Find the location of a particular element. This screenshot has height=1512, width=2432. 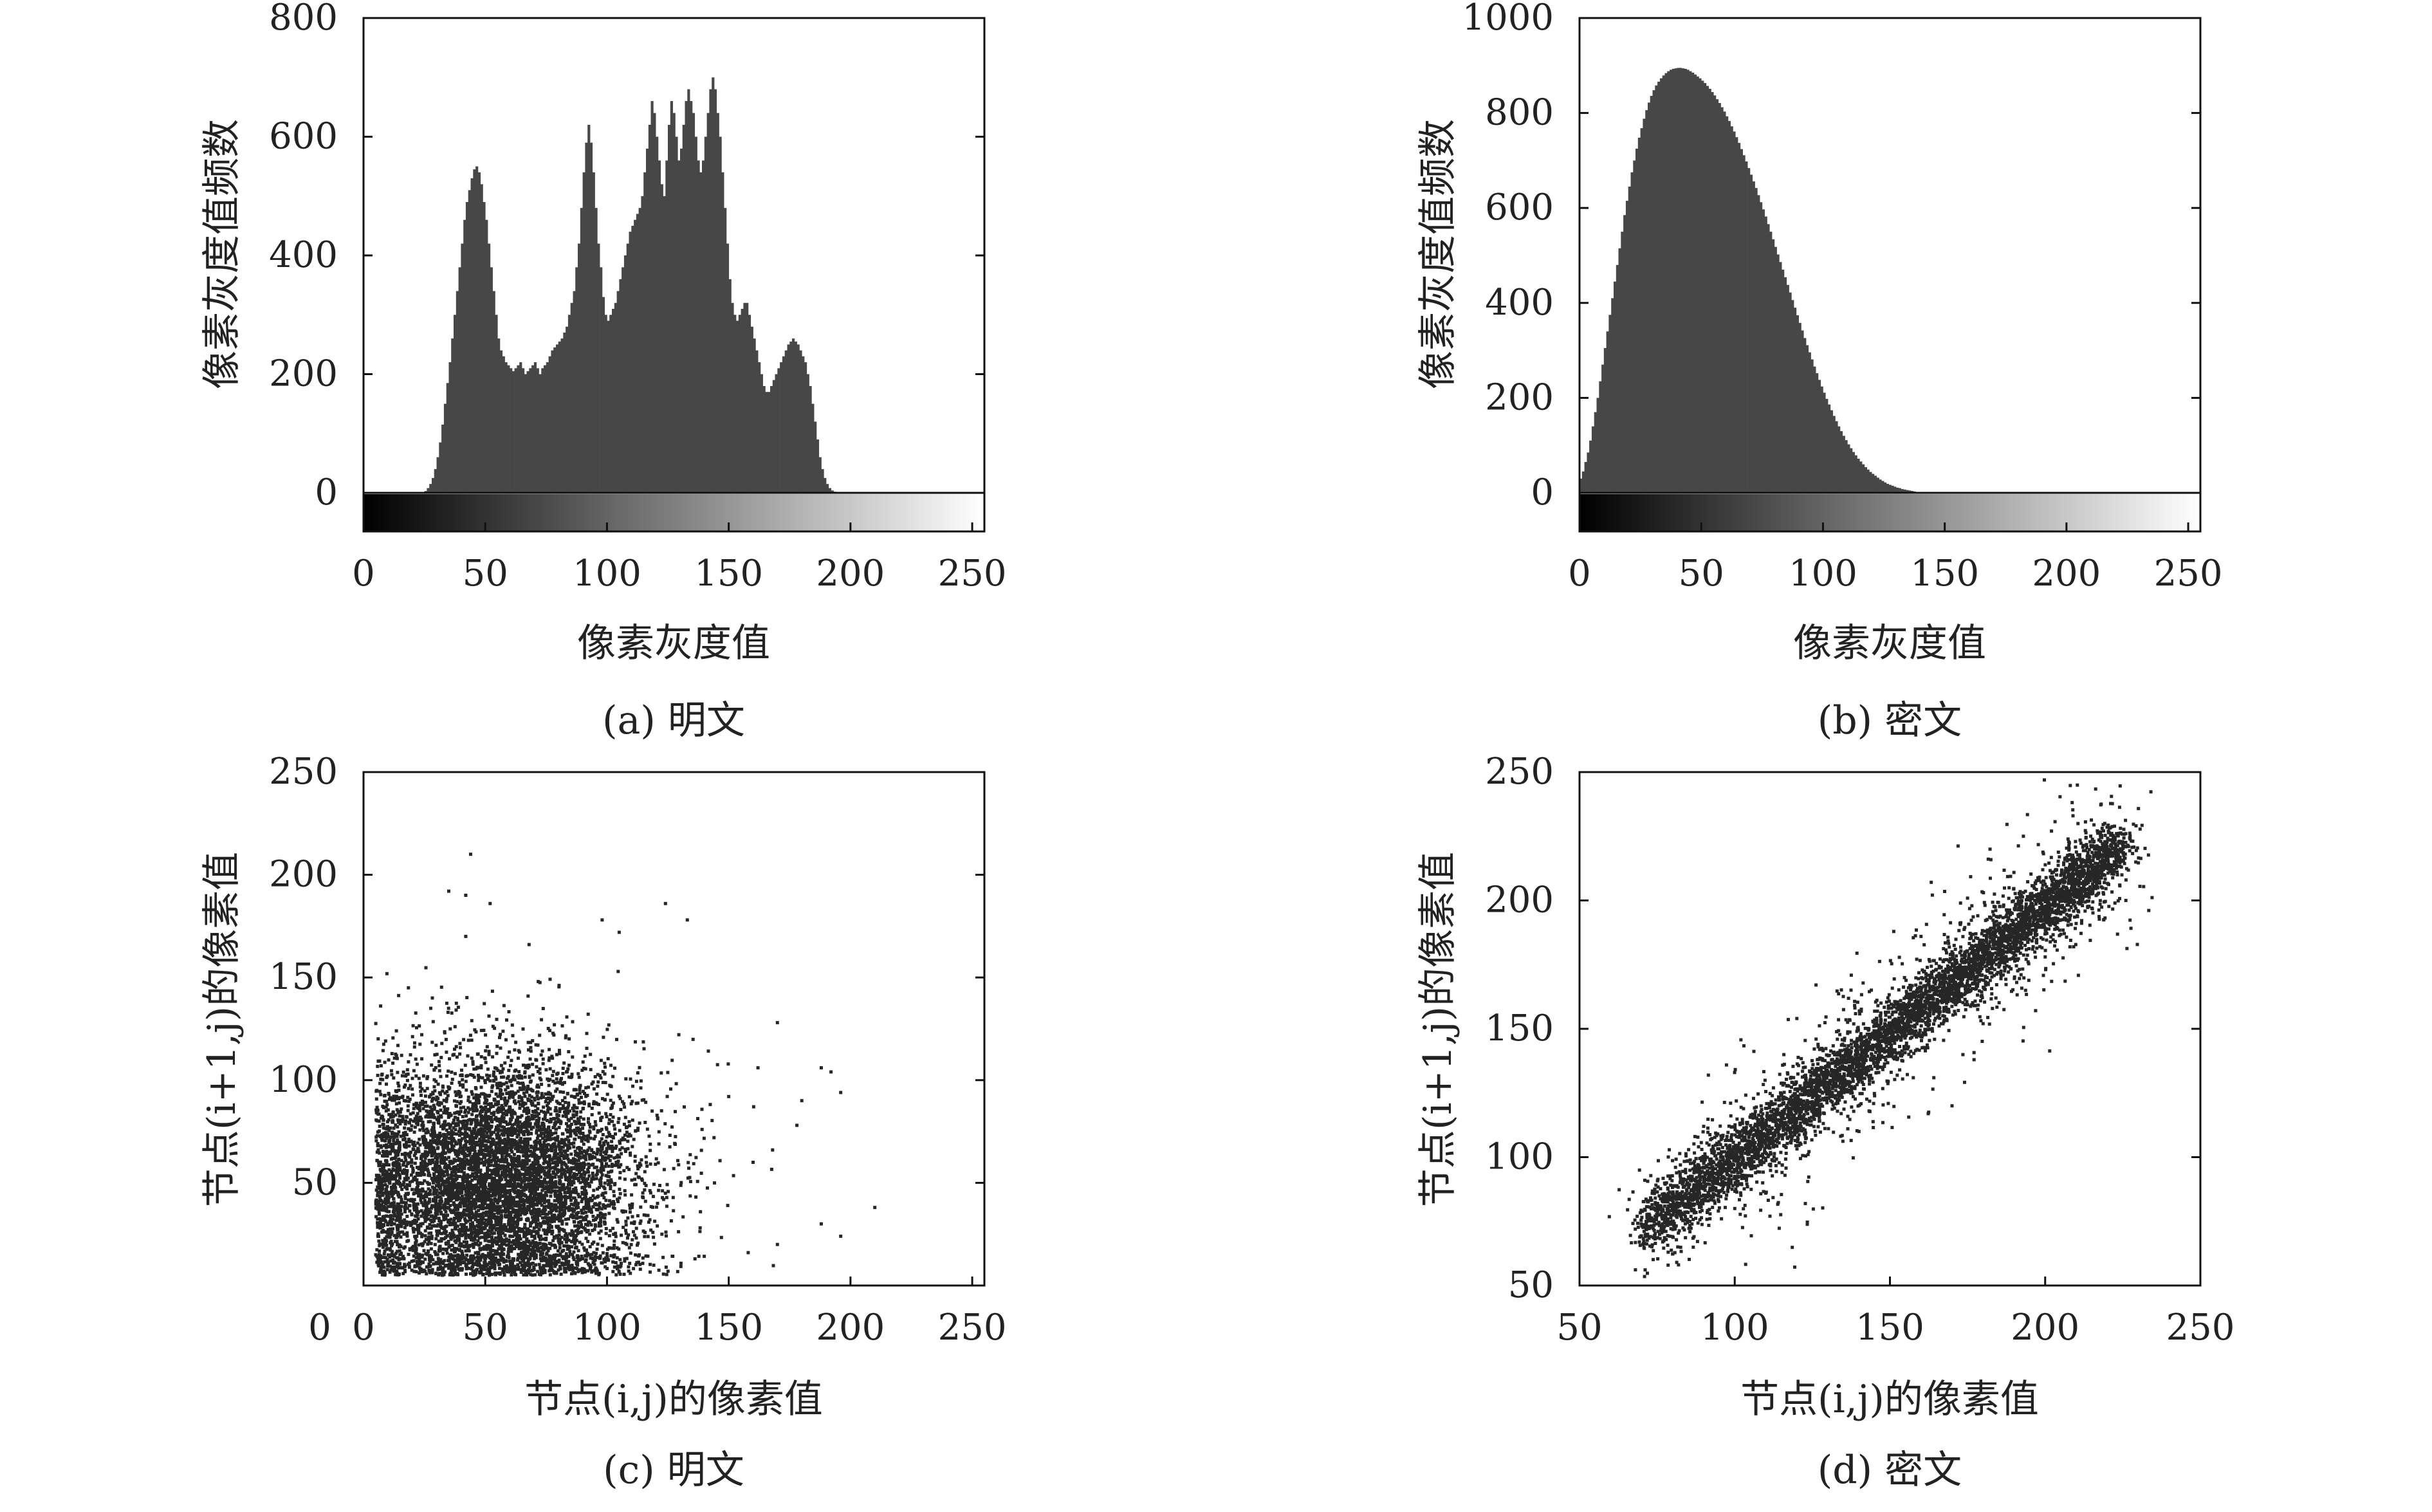

y-tick-label: 200 is located at coordinates (1520, 397).